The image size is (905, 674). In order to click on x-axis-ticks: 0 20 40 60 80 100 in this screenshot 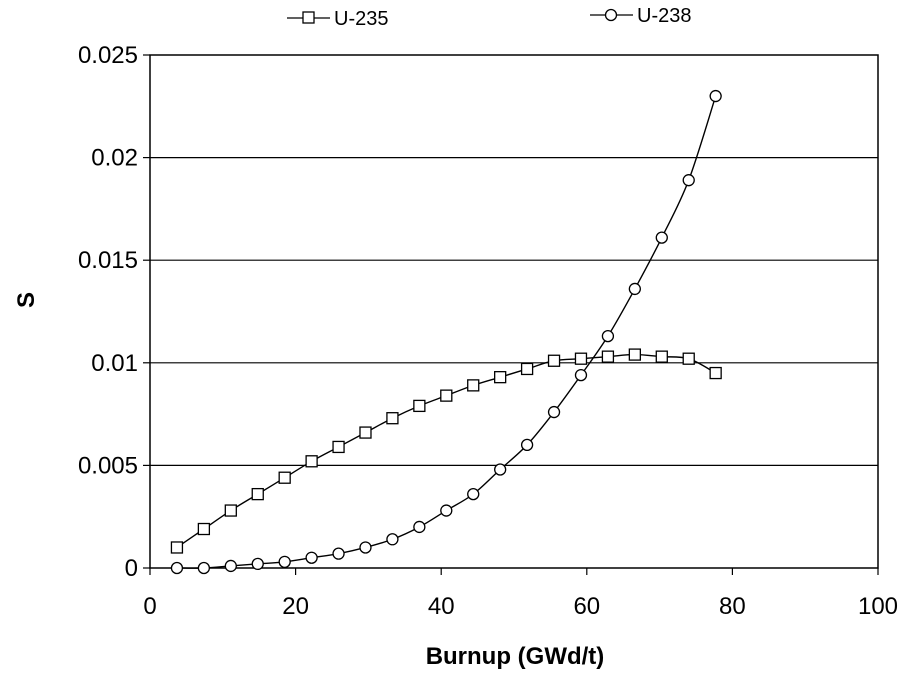, I will do `click(520, 594)`.